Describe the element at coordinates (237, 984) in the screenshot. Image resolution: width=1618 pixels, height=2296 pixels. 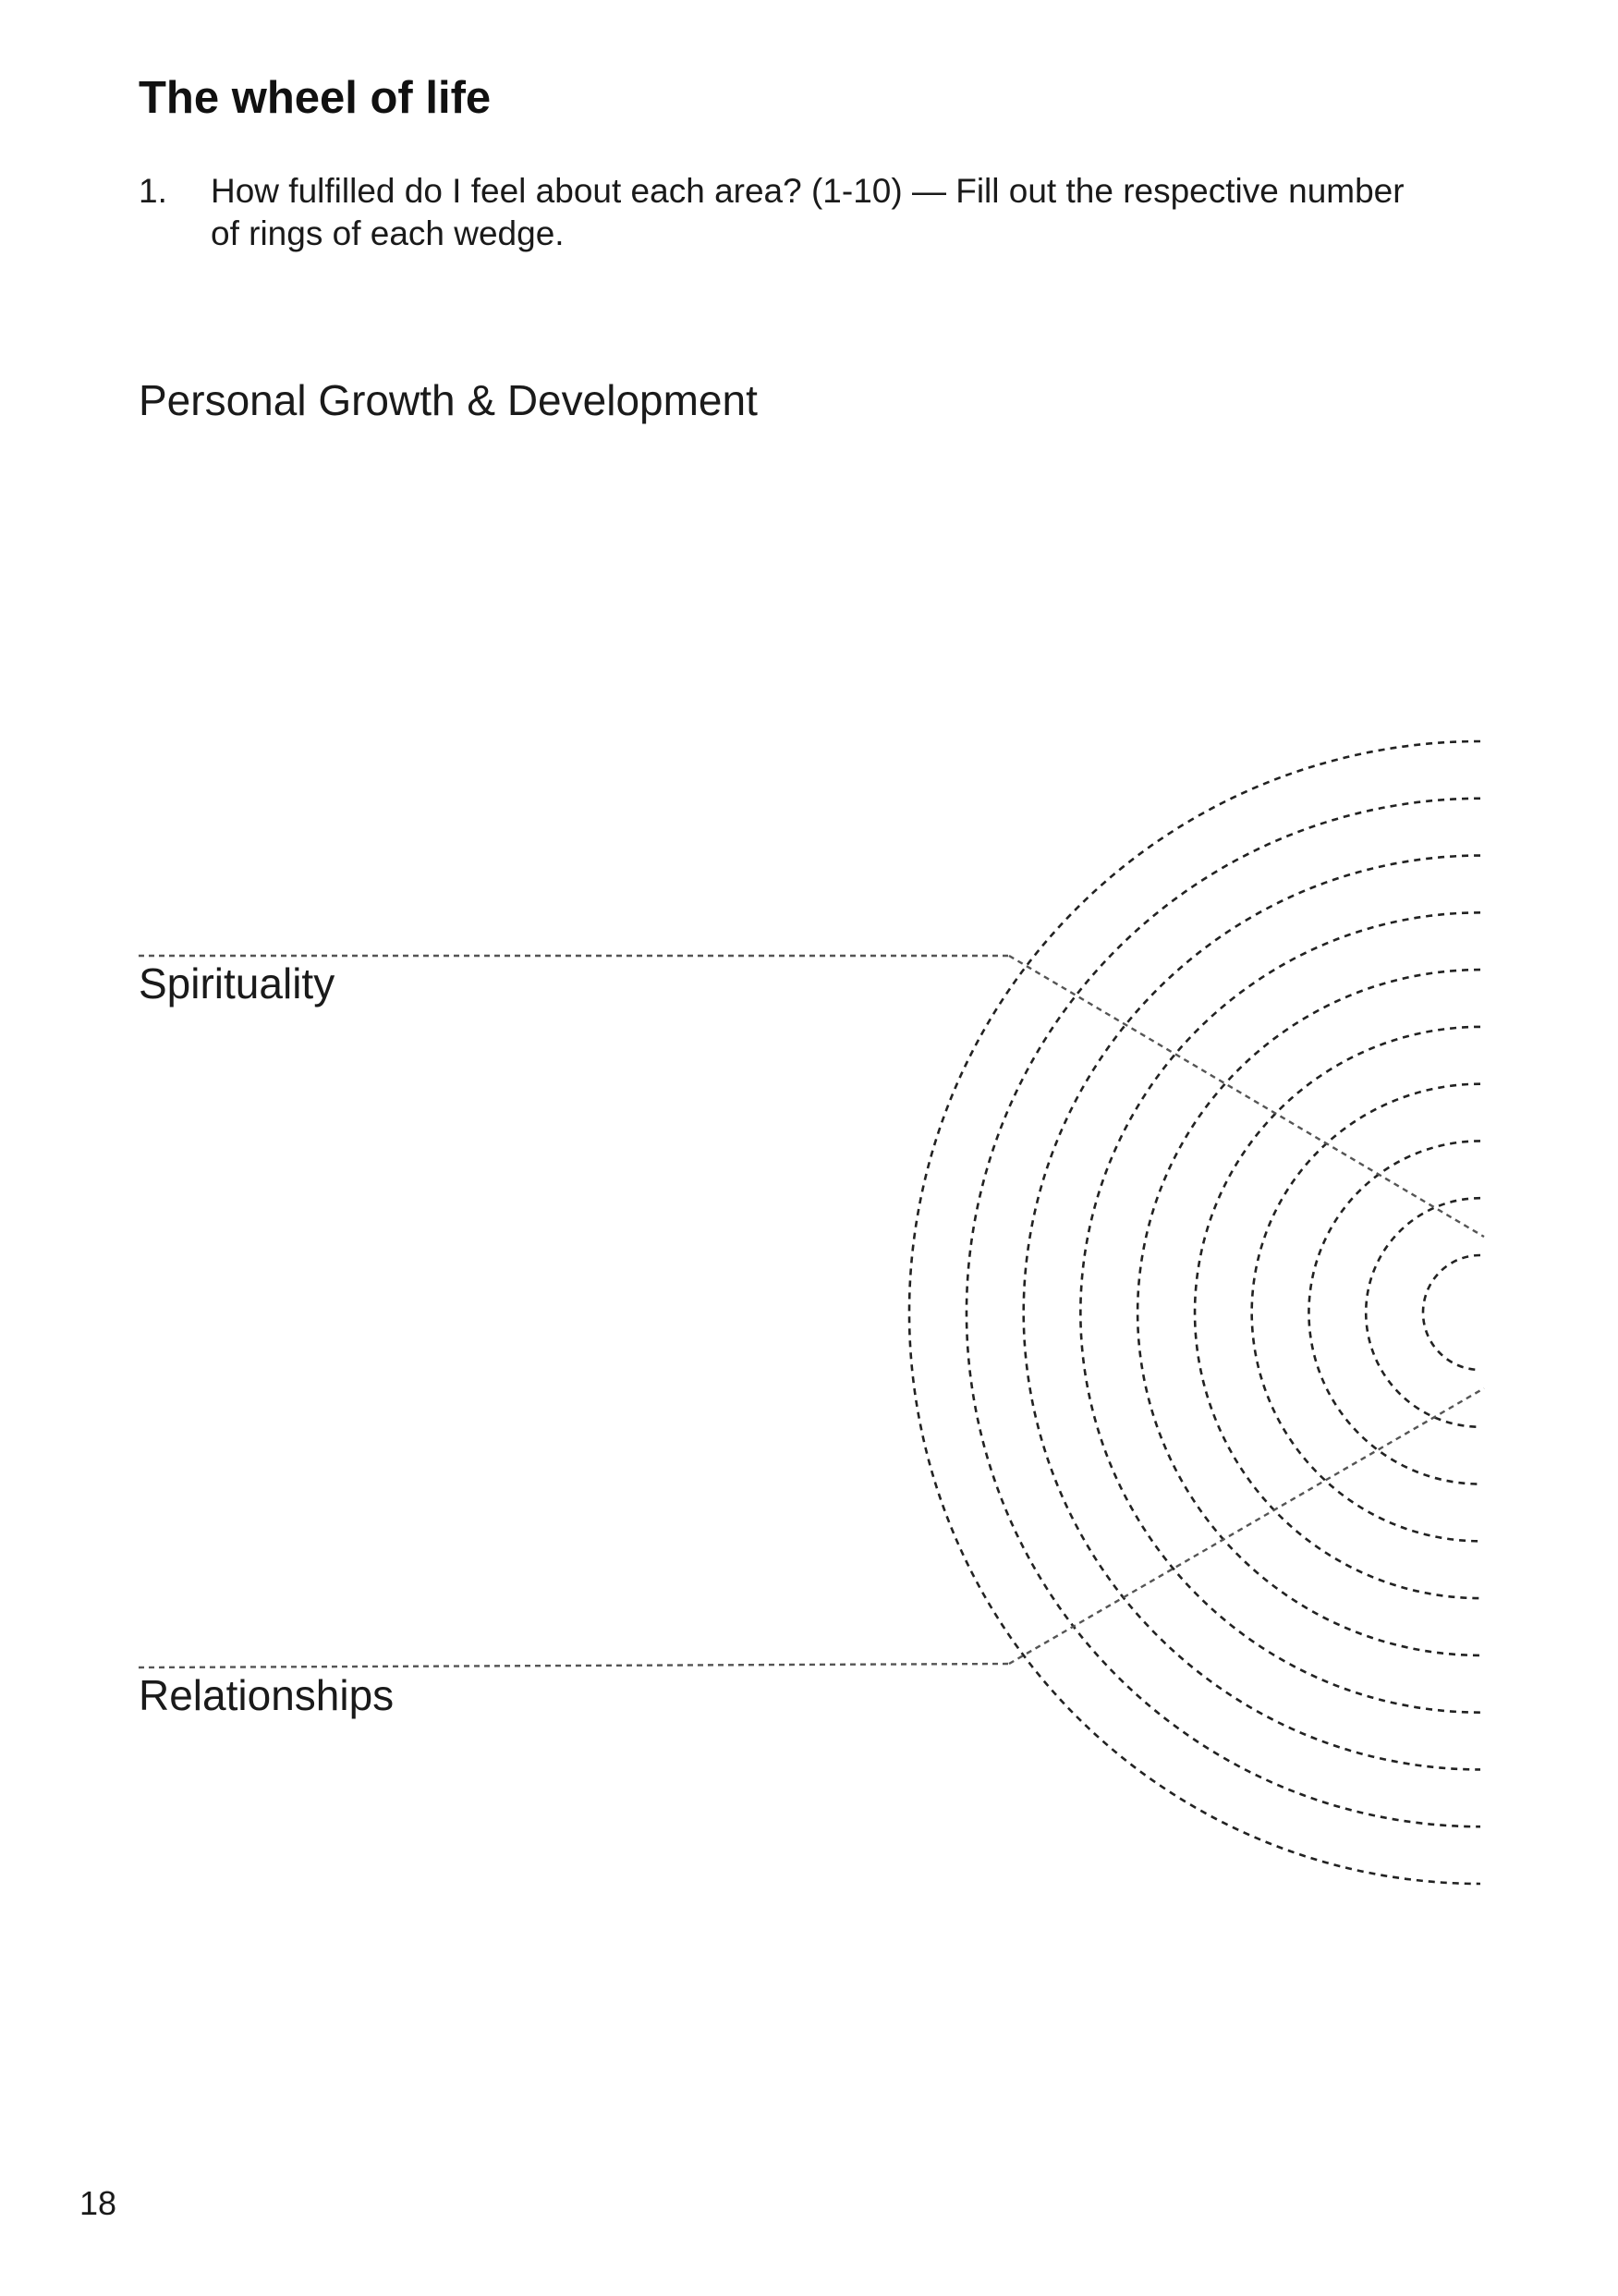
I see `area-label-spirituality: Spirituality` at that location.